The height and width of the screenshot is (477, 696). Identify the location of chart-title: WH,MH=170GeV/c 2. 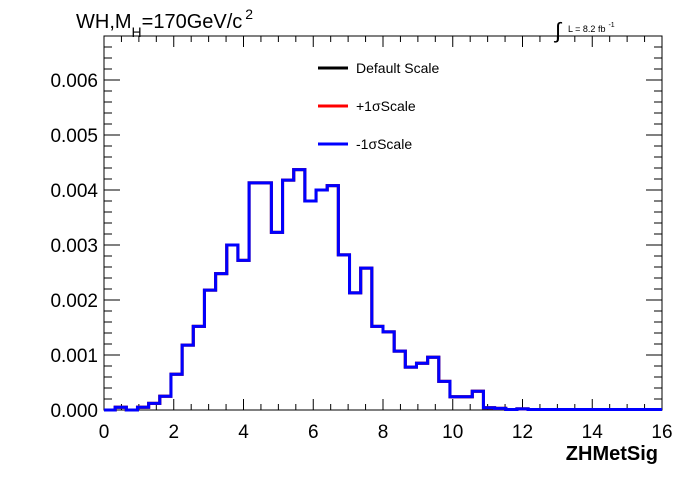
(164, 23).